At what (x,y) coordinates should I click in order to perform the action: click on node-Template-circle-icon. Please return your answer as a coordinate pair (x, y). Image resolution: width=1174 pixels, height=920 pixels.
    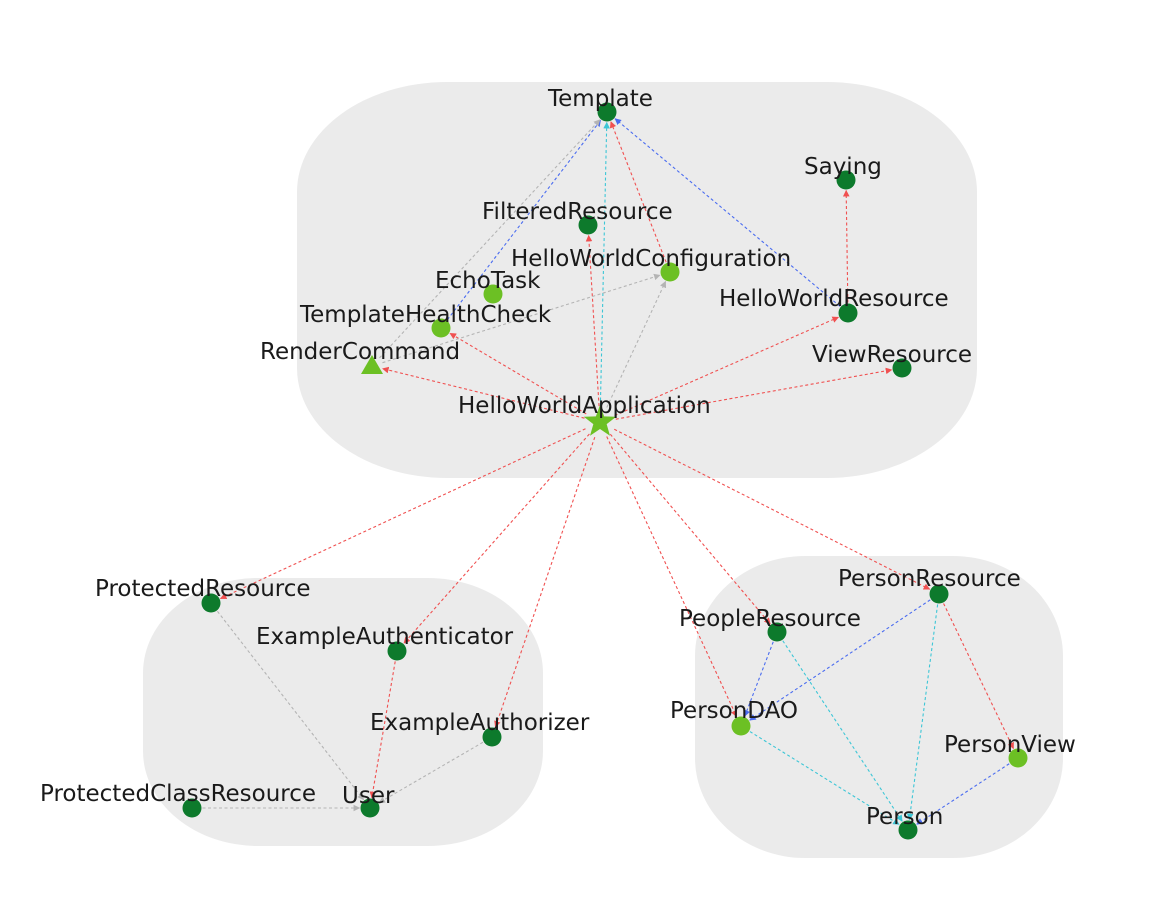
    Looking at the image, I should click on (607, 112).